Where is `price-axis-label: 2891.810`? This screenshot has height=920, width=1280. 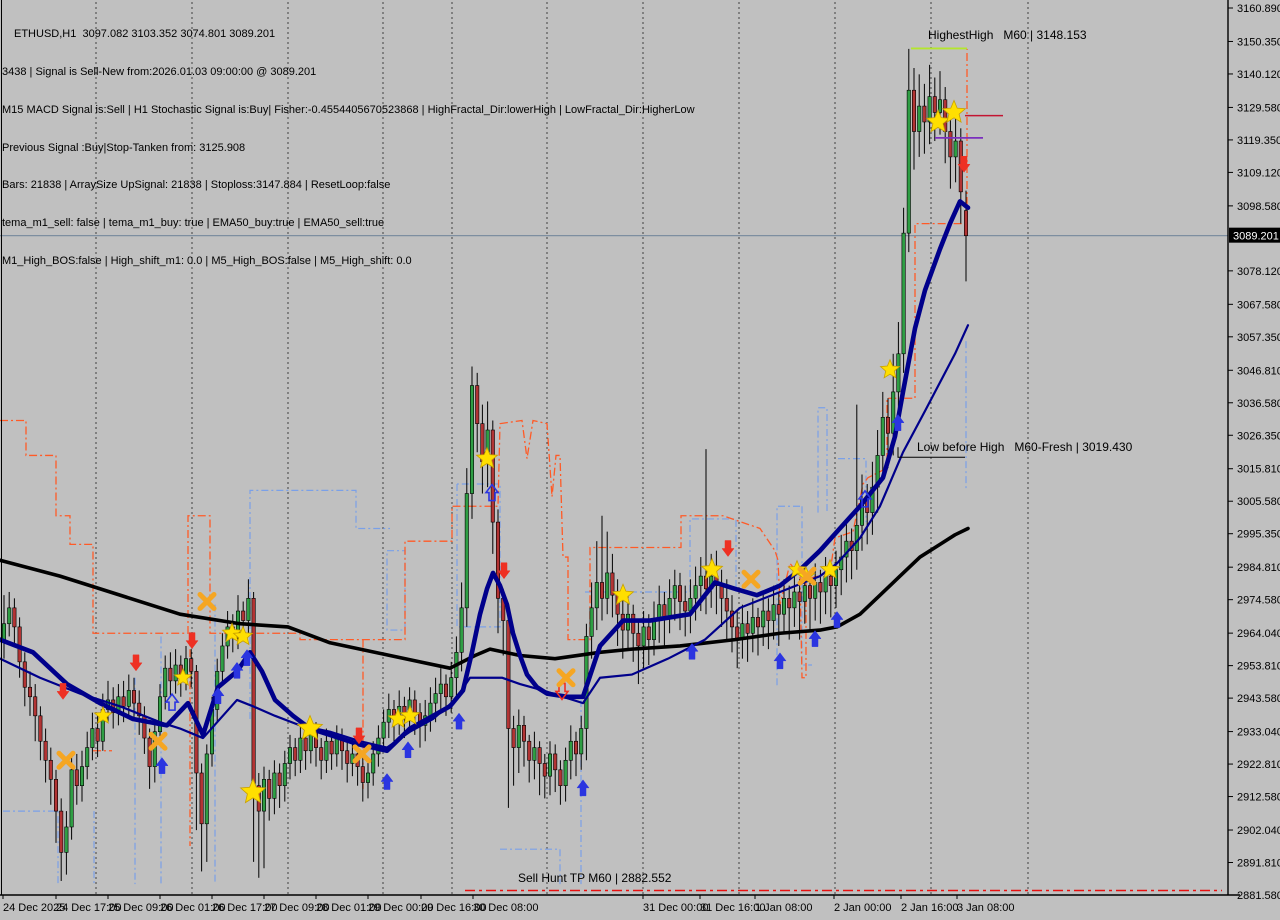 price-axis-label: 2891.810 is located at coordinates (1258, 864).